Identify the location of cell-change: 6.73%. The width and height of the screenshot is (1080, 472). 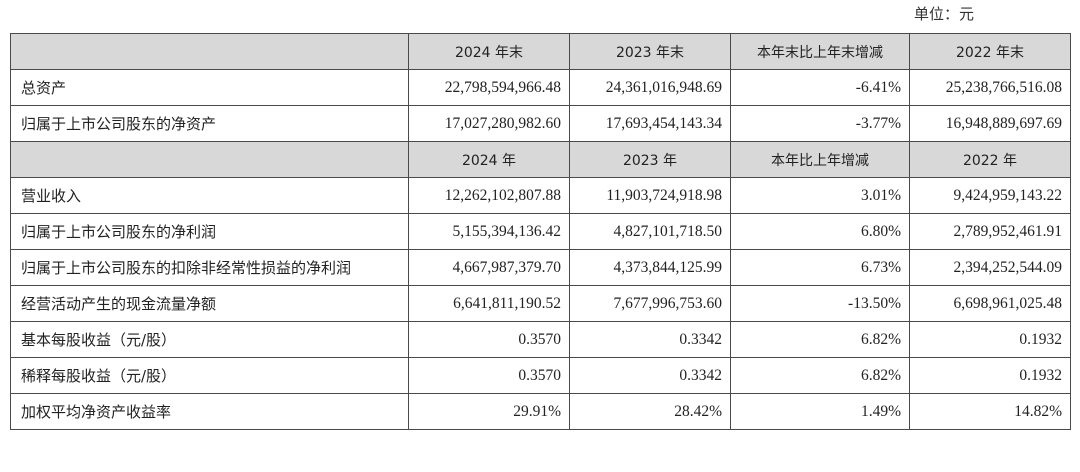
(820, 267).